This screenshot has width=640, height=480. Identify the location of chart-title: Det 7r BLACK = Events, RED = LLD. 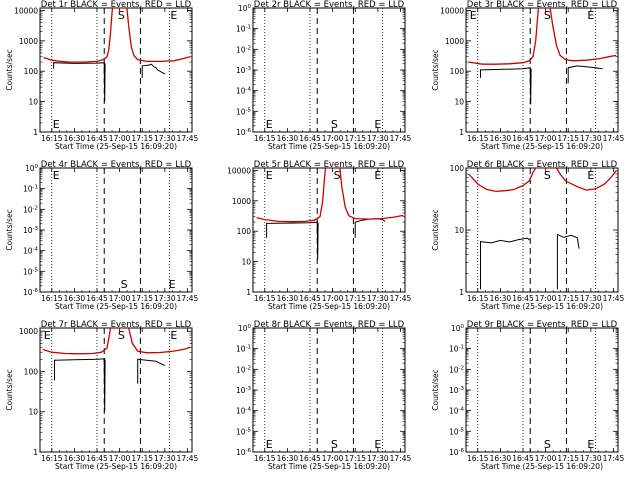
(116, 325).